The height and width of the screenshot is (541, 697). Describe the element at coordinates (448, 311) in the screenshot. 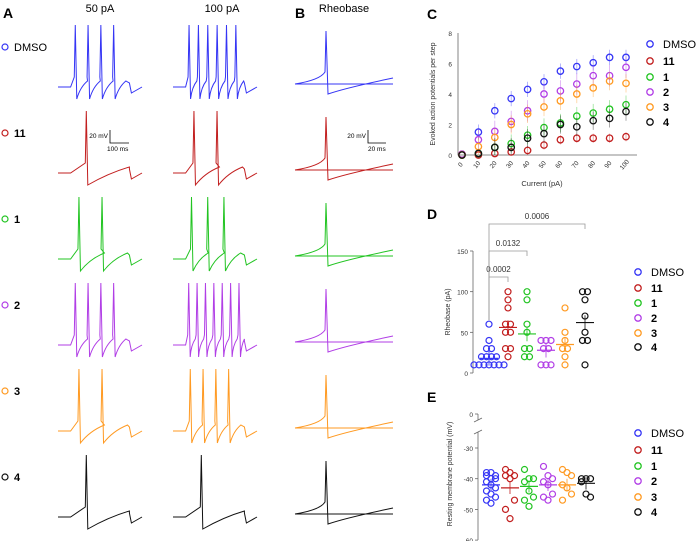

I see `d-ylabel: Rheobase (pA)` at that location.